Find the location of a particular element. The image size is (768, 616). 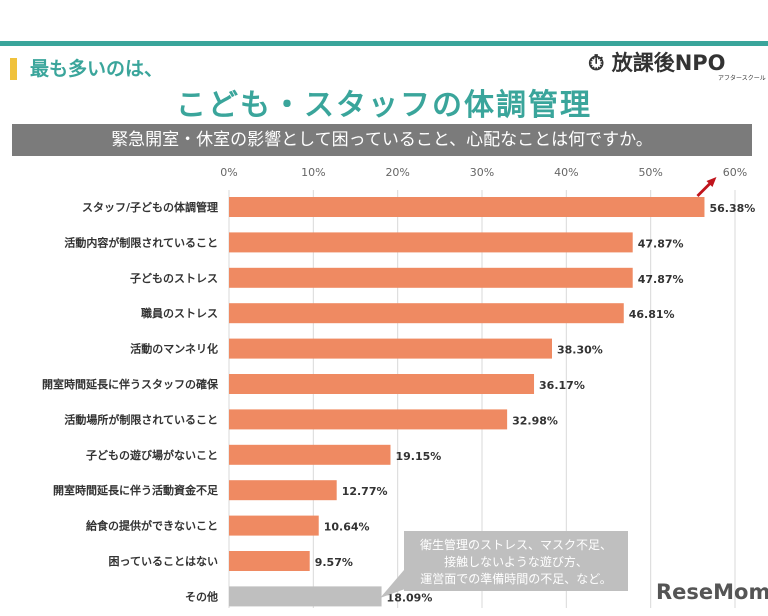

category-label: その他 is located at coordinates (201, 596).